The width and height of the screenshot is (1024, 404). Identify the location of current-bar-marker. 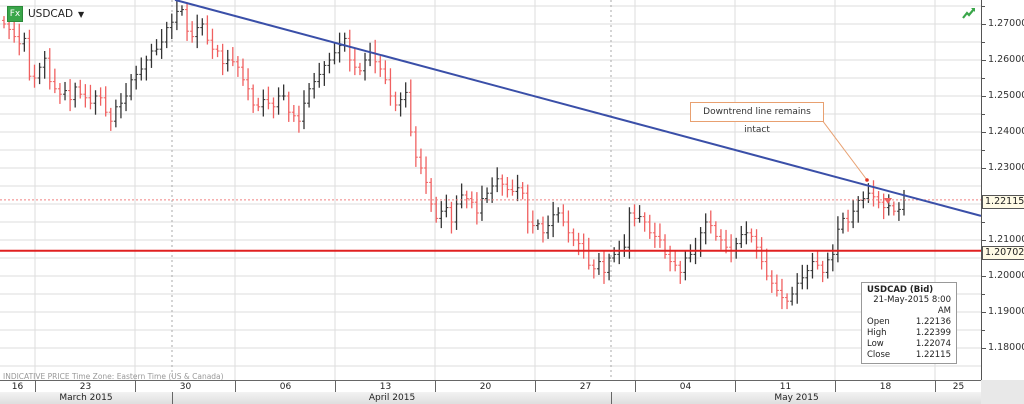
(888, 201).